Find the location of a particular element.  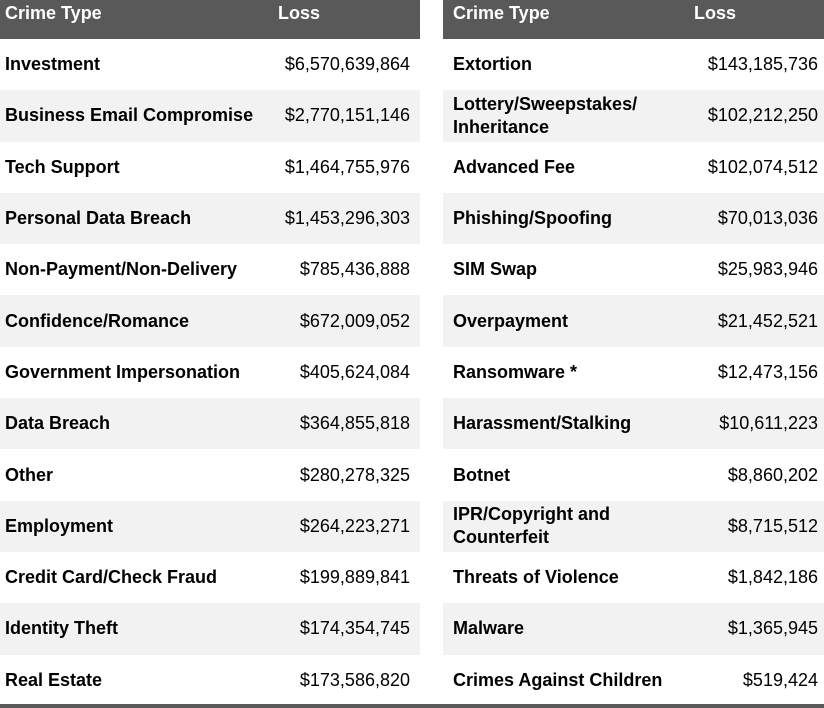

left-table-row: Confidence/Romance $672,009,052 is located at coordinates (210, 321).